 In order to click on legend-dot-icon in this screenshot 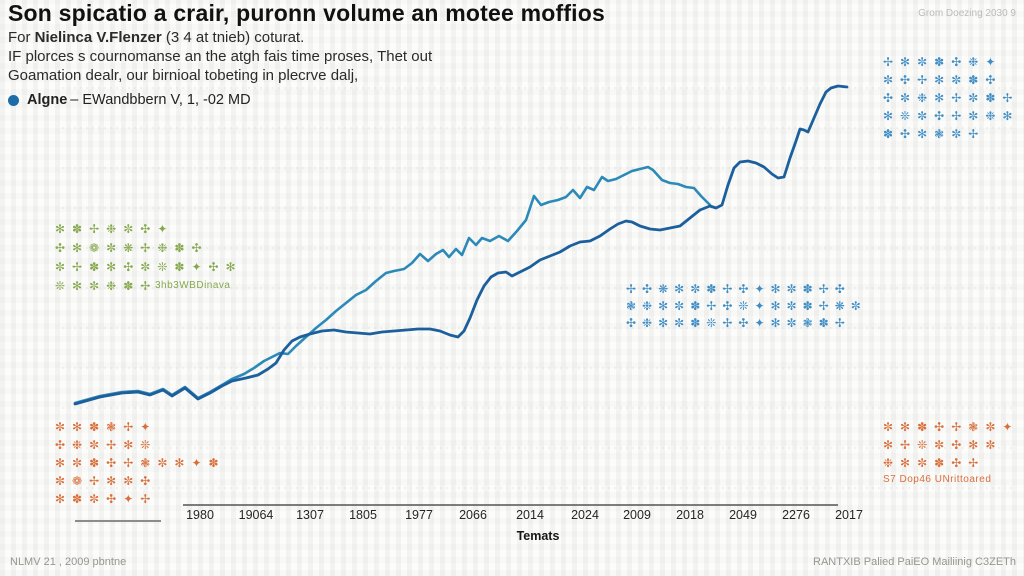, I will do `click(13, 100)`.